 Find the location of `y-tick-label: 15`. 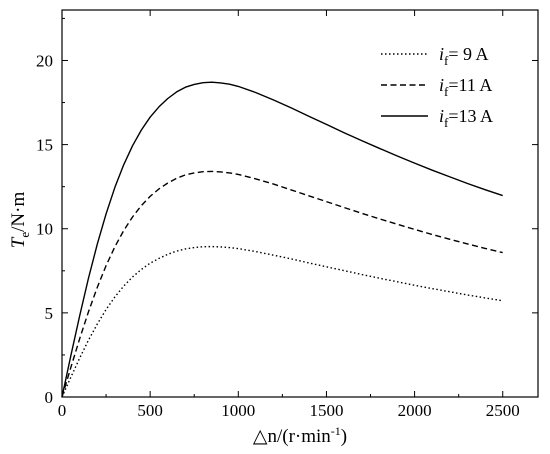

y-tick-label: 15 is located at coordinates (44, 145).